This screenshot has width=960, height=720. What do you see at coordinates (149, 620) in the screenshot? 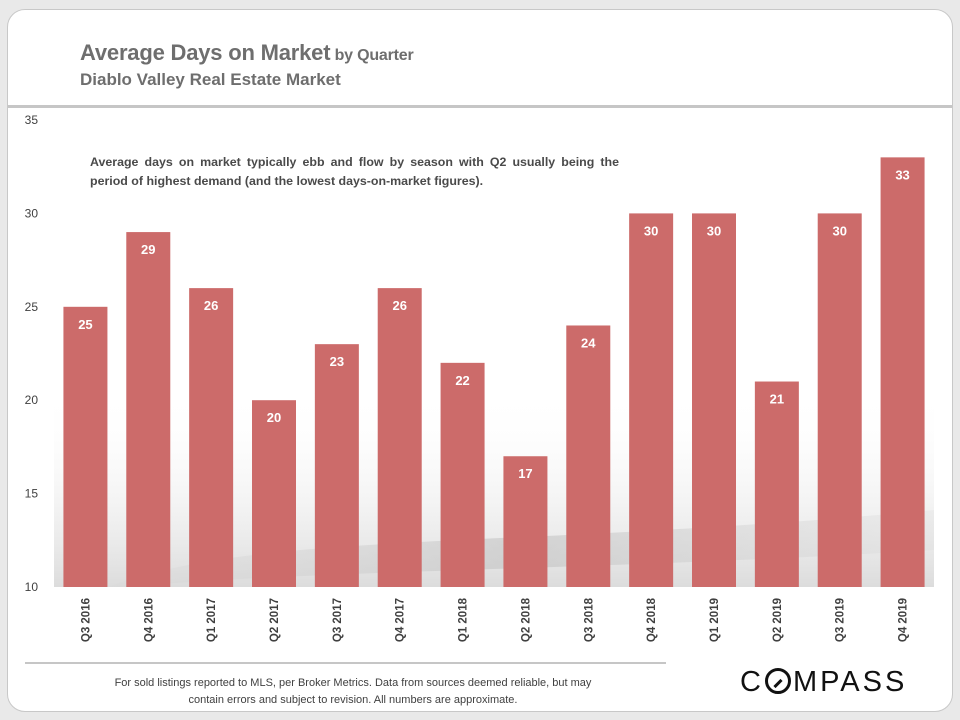
I see `x-tick-label: Q4 2016` at bounding box center [149, 620].